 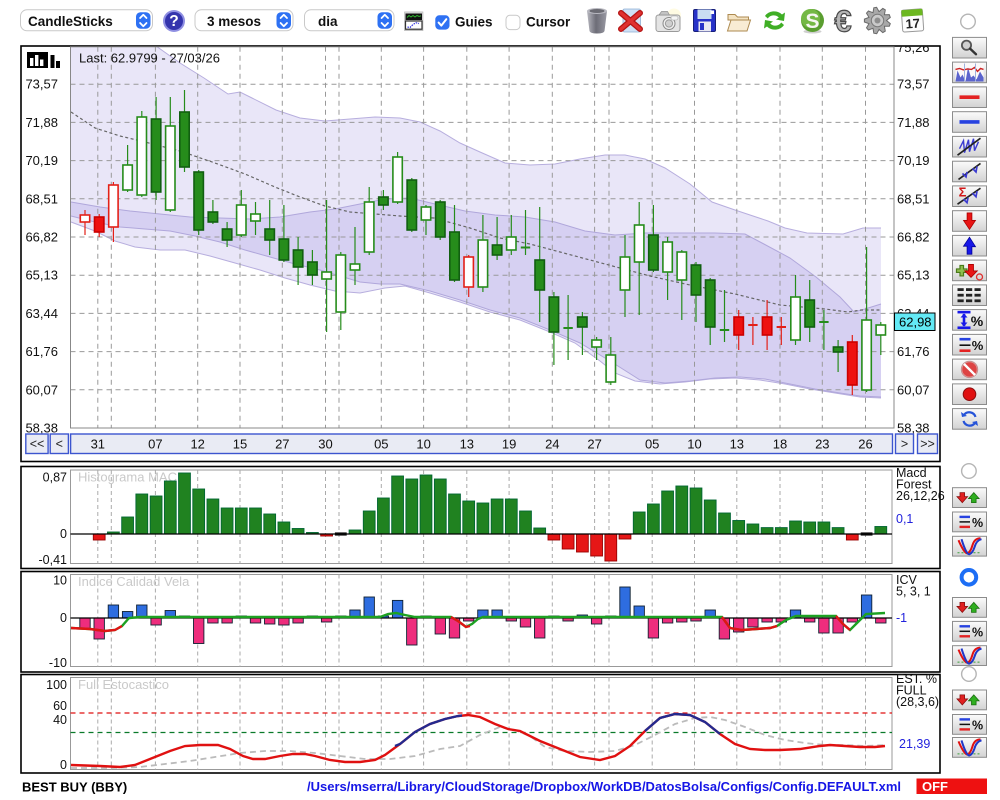 What do you see at coordinates (41, 313) in the screenshot?
I see `svg-text: 63,44` at bounding box center [41, 313].